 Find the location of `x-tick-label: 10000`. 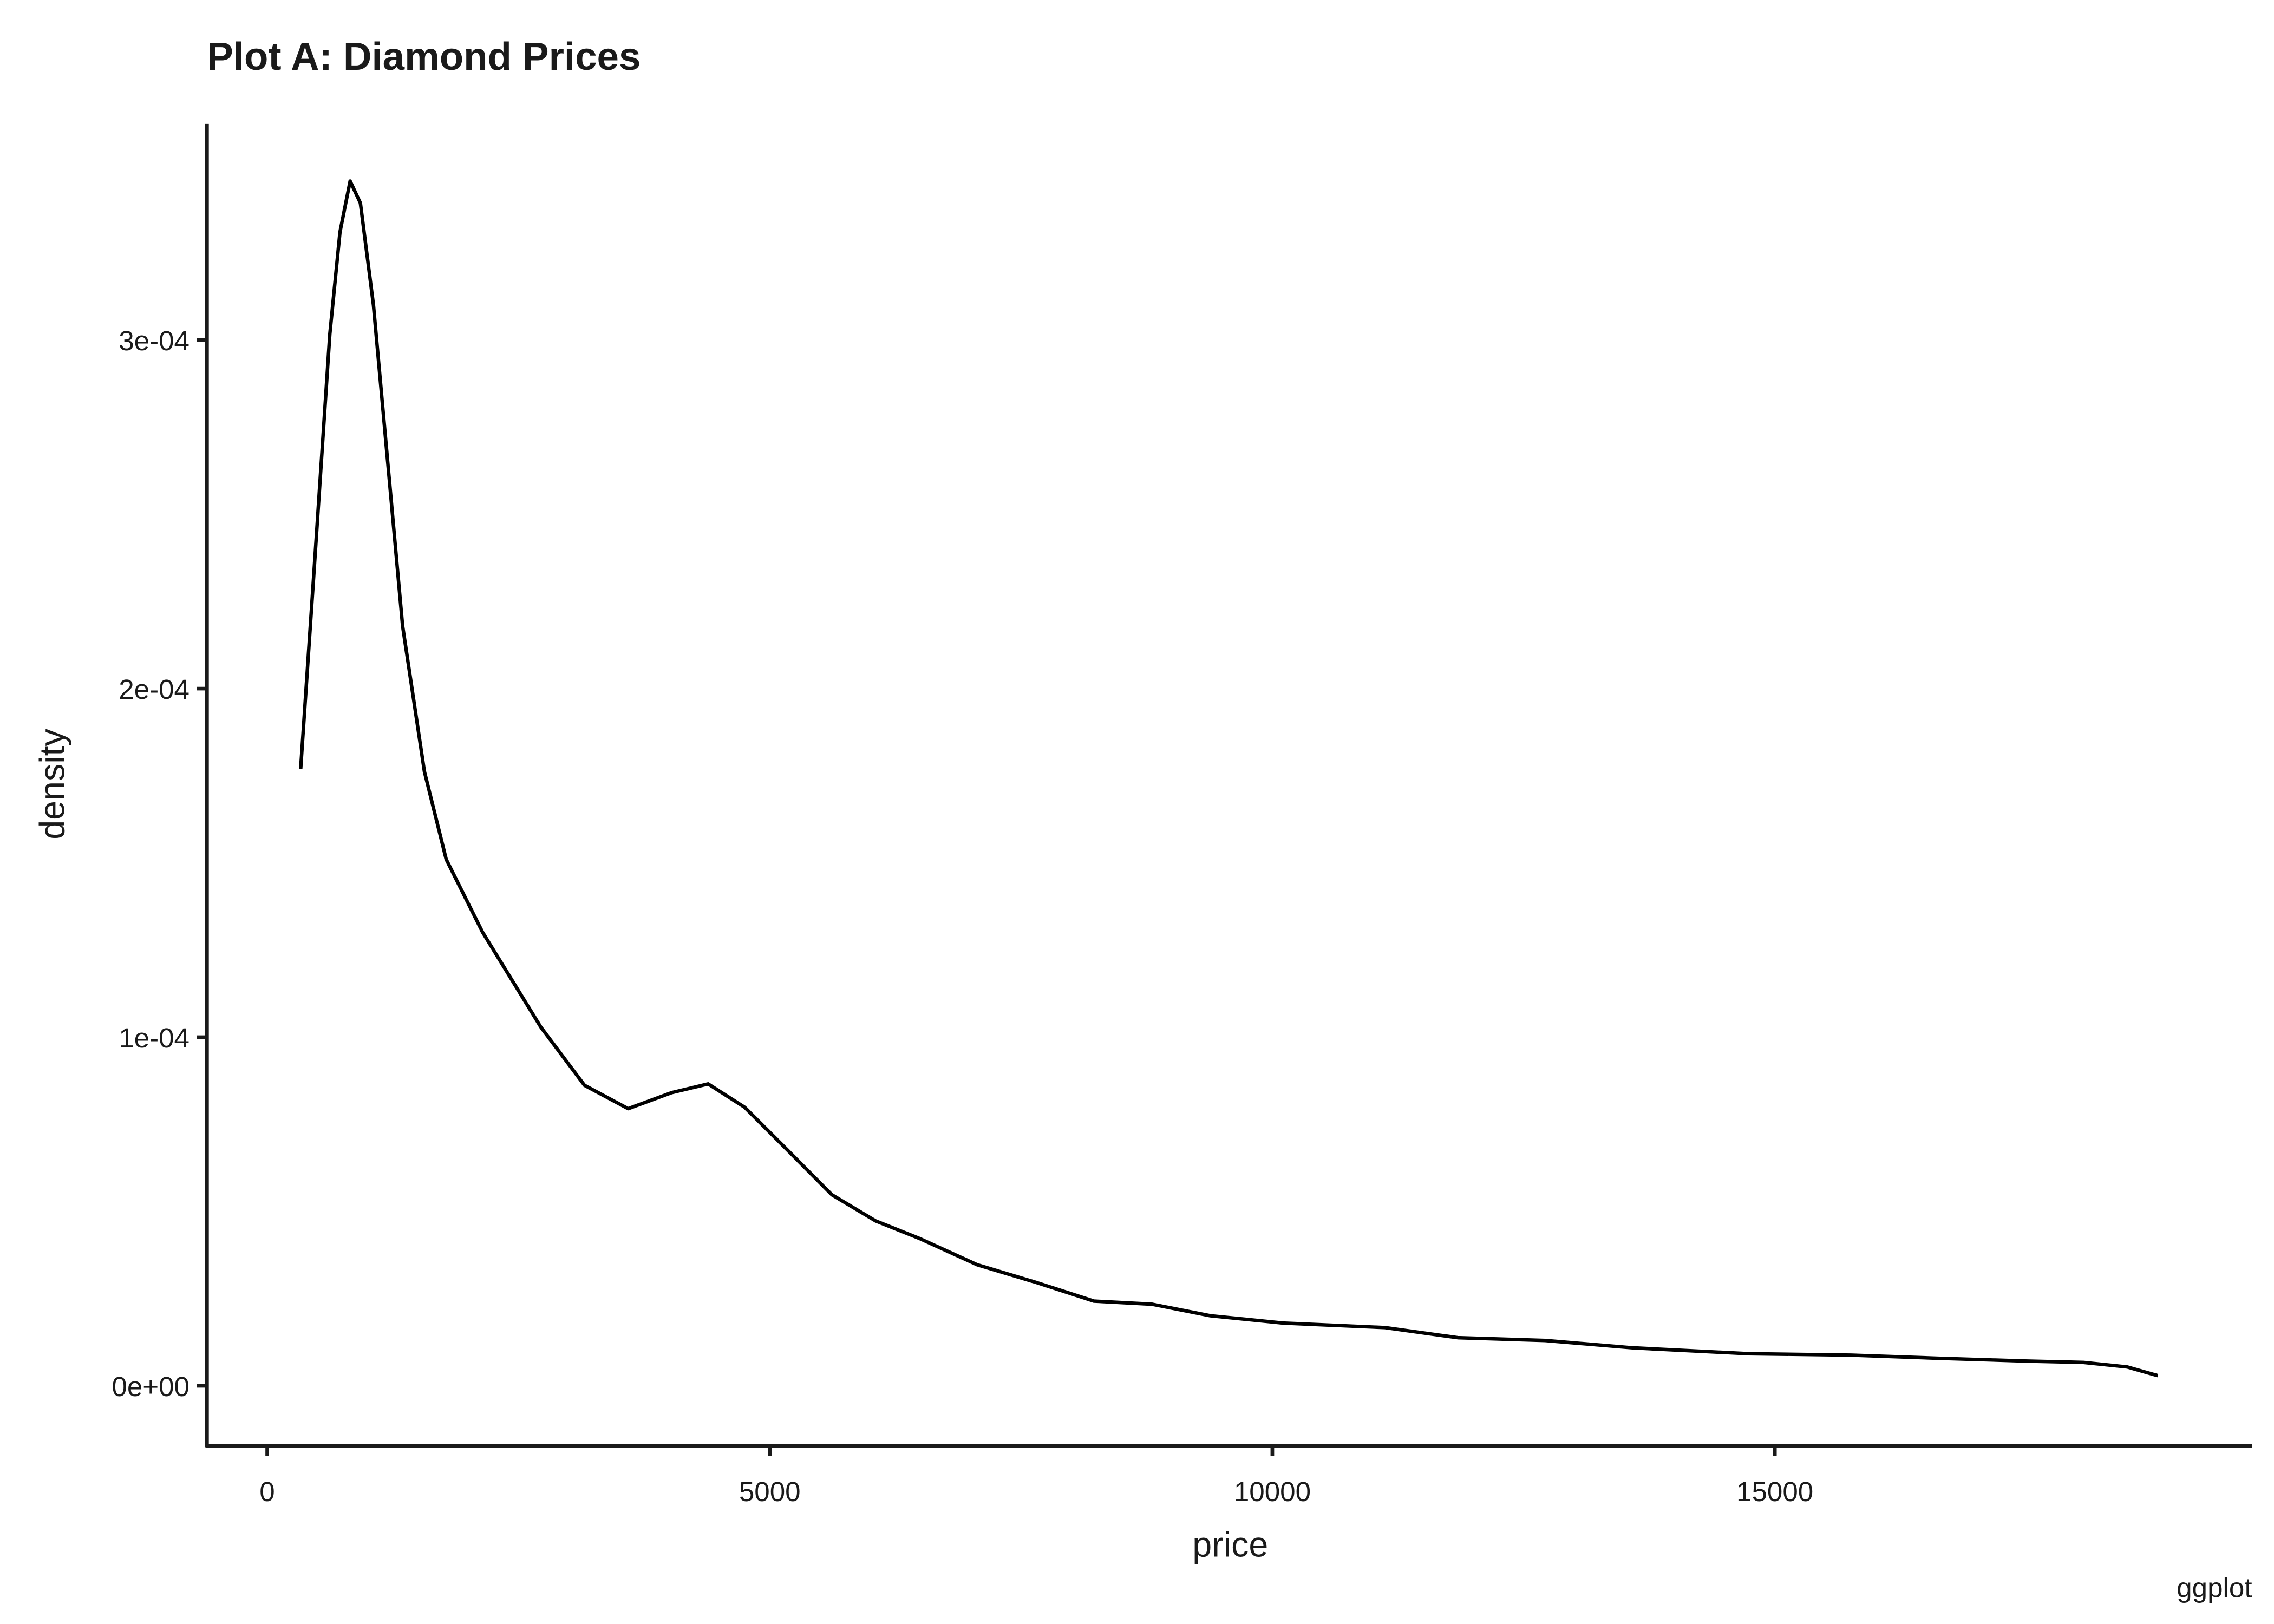

x-tick-label: 10000 is located at coordinates (1273, 1492).